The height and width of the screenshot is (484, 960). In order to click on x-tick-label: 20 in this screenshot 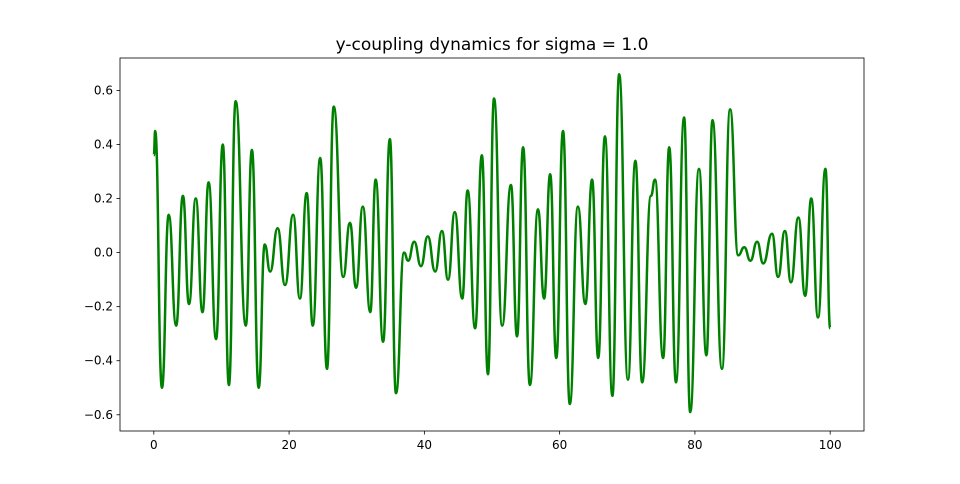, I will do `click(288, 445)`.